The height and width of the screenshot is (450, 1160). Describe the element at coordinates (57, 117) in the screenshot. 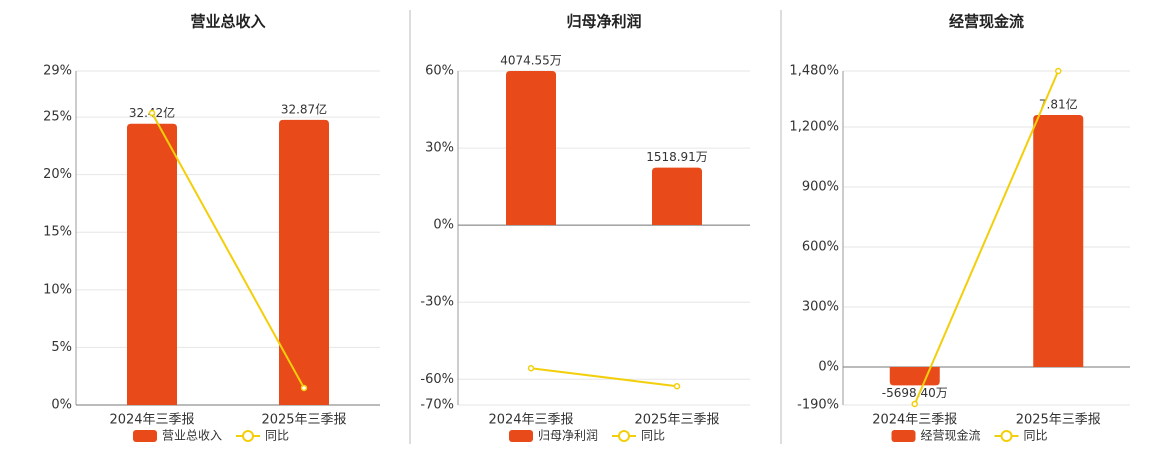

I see `y-tick-label: 25%` at that location.